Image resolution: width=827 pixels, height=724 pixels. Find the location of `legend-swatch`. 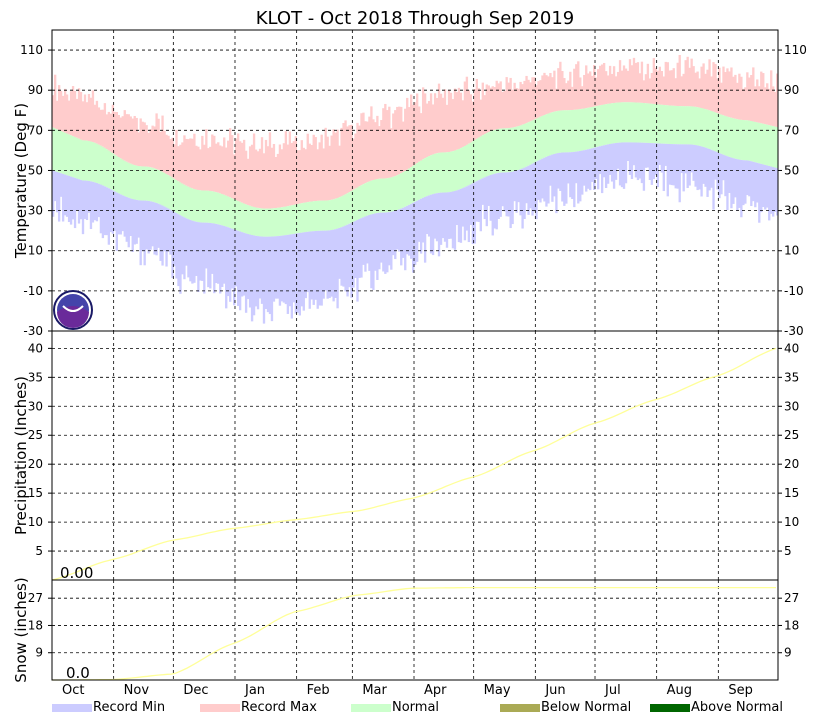

legend-swatch is located at coordinates (220, 708).